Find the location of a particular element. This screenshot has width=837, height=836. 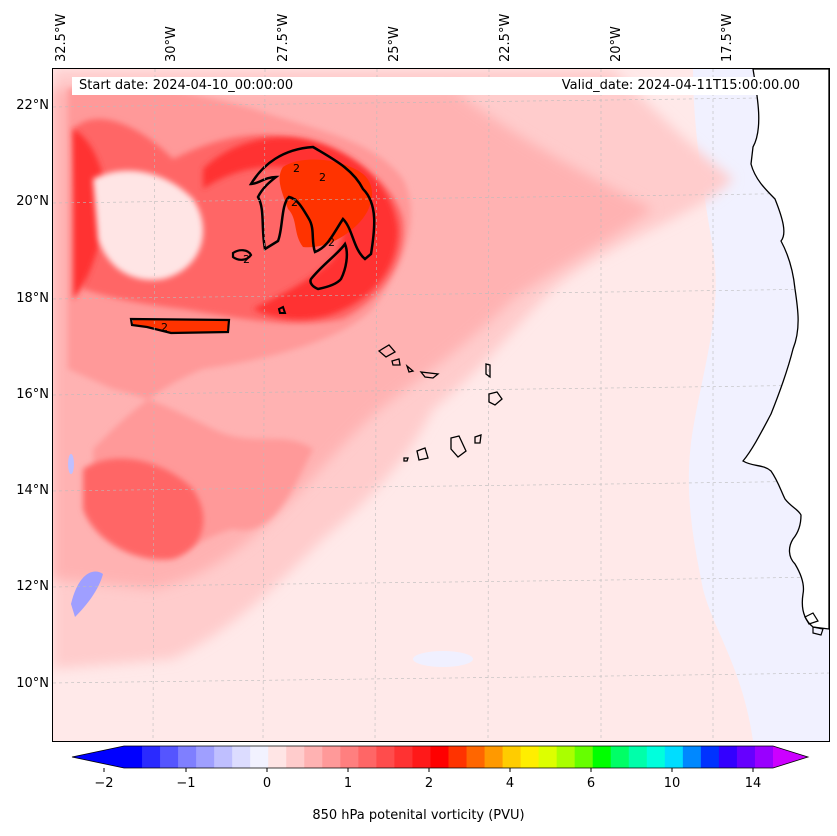

pv-contour-2-small is located at coordinates (242, 255).